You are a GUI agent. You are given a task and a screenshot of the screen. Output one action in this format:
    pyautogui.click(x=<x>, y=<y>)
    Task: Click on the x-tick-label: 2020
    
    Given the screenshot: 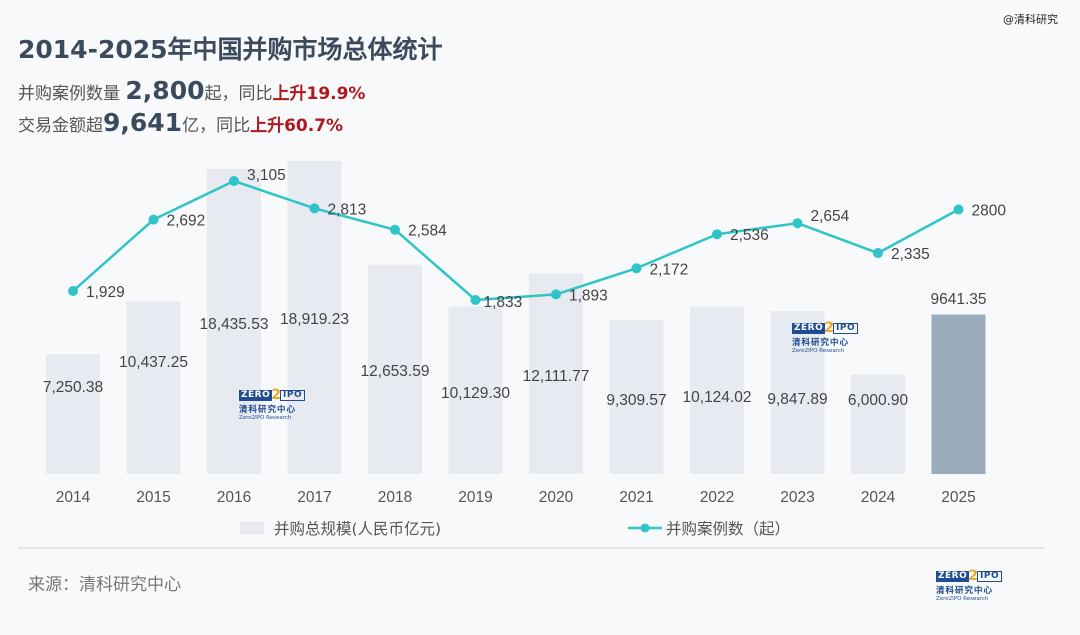 What is the action you would take?
    pyautogui.click(x=556, y=497)
    